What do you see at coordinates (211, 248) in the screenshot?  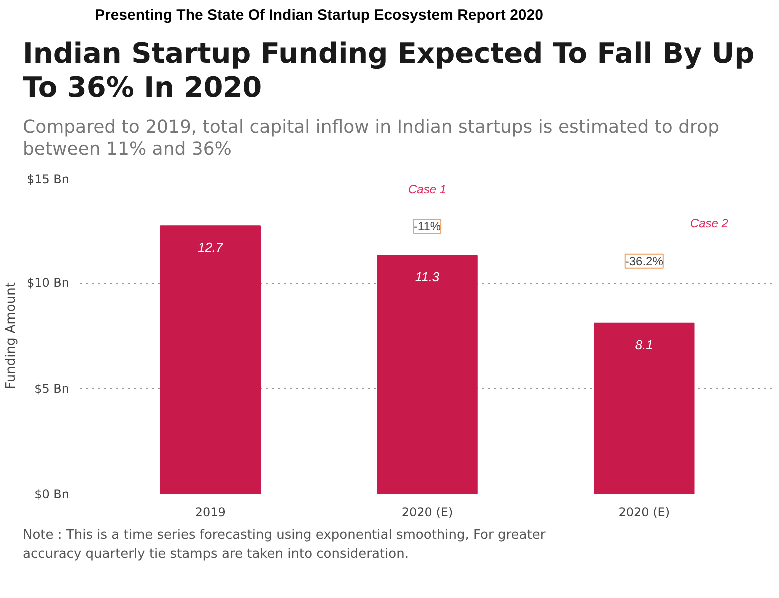 I see `data-label: 12.7` at bounding box center [211, 248].